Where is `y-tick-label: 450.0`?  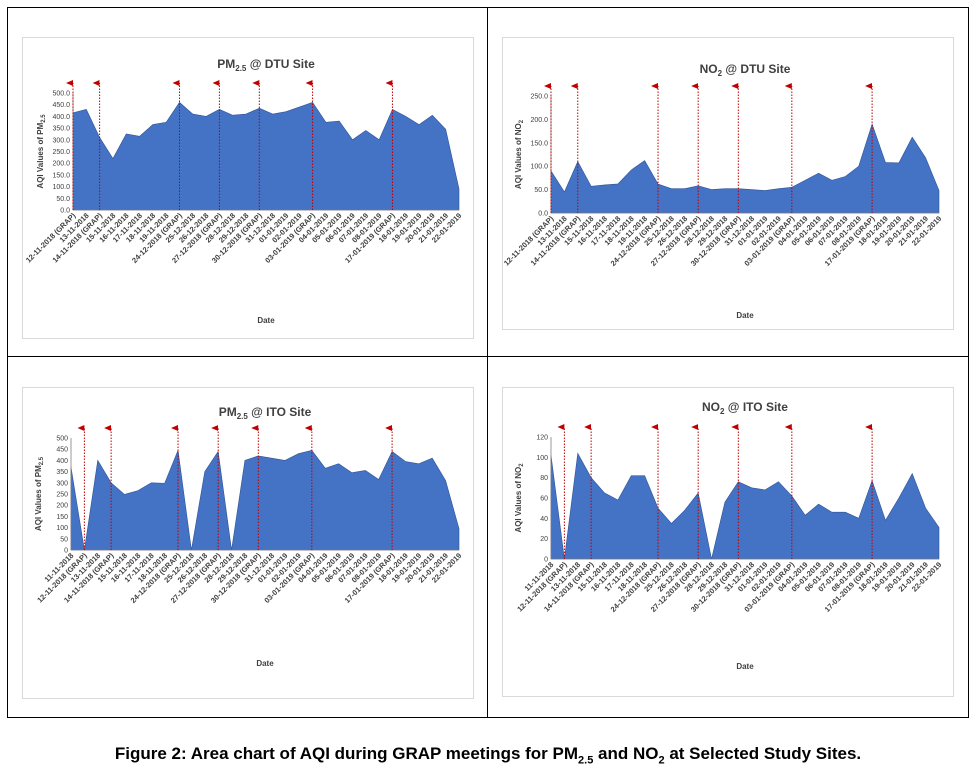 y-tick-label: 450.0 is located at coordinates (61, 105).